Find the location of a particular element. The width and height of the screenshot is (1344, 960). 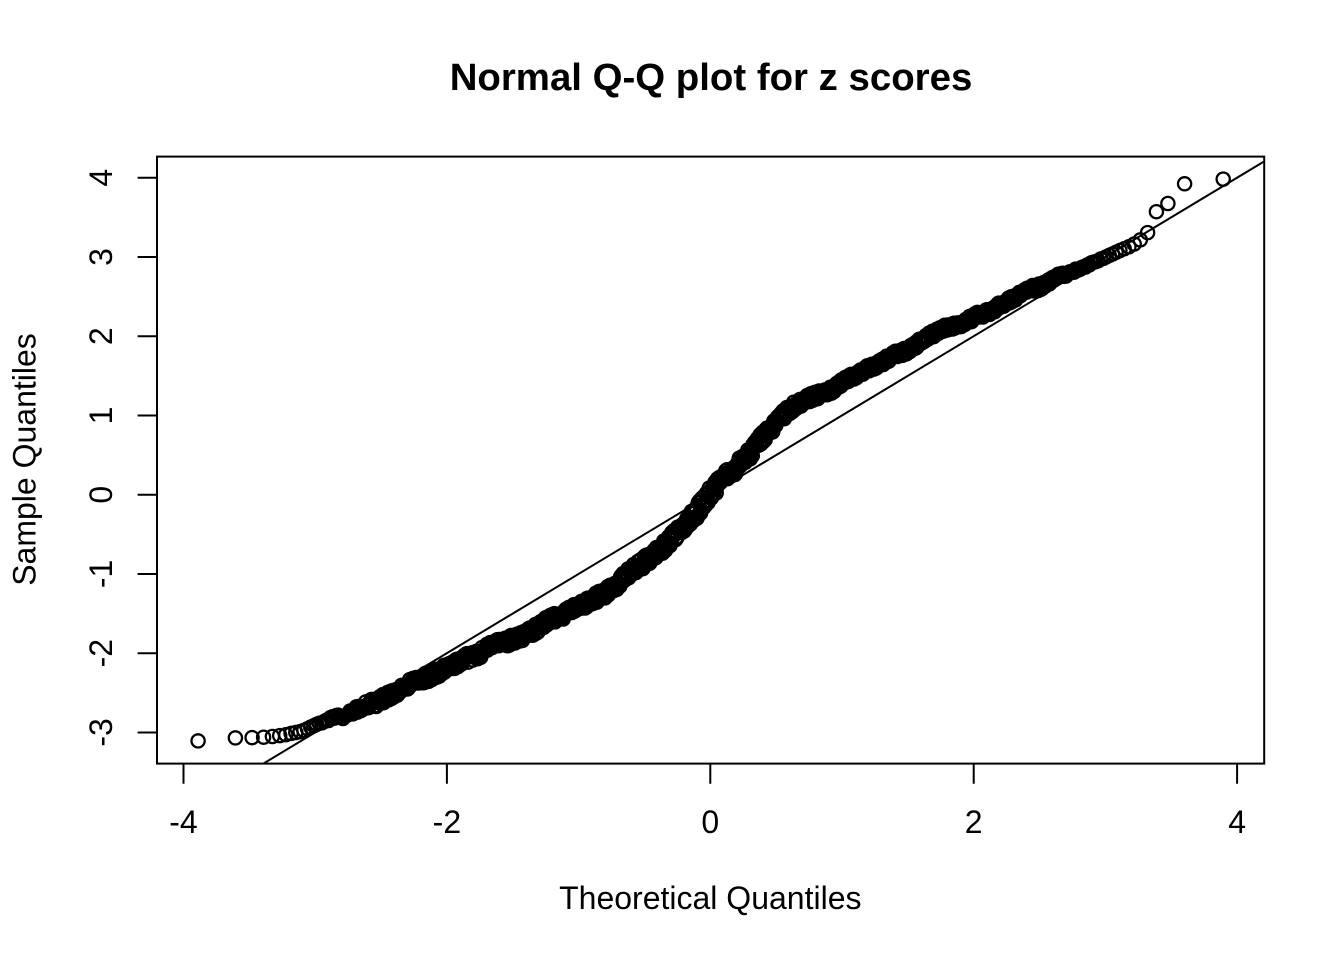

svg-text: -3 is located at coordinates (101, 732).